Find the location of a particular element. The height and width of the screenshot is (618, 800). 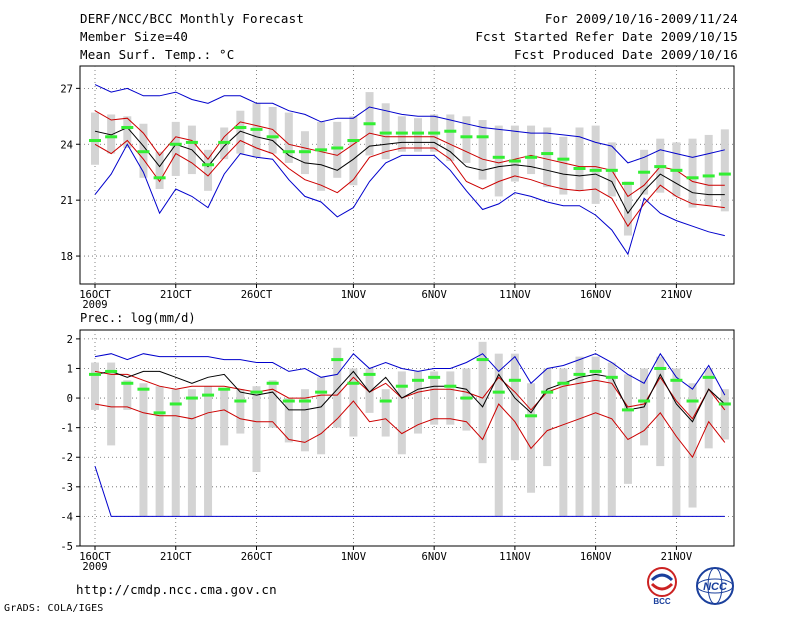

prec-xtick-label: 6NOV is located at coordinates (435, 557).